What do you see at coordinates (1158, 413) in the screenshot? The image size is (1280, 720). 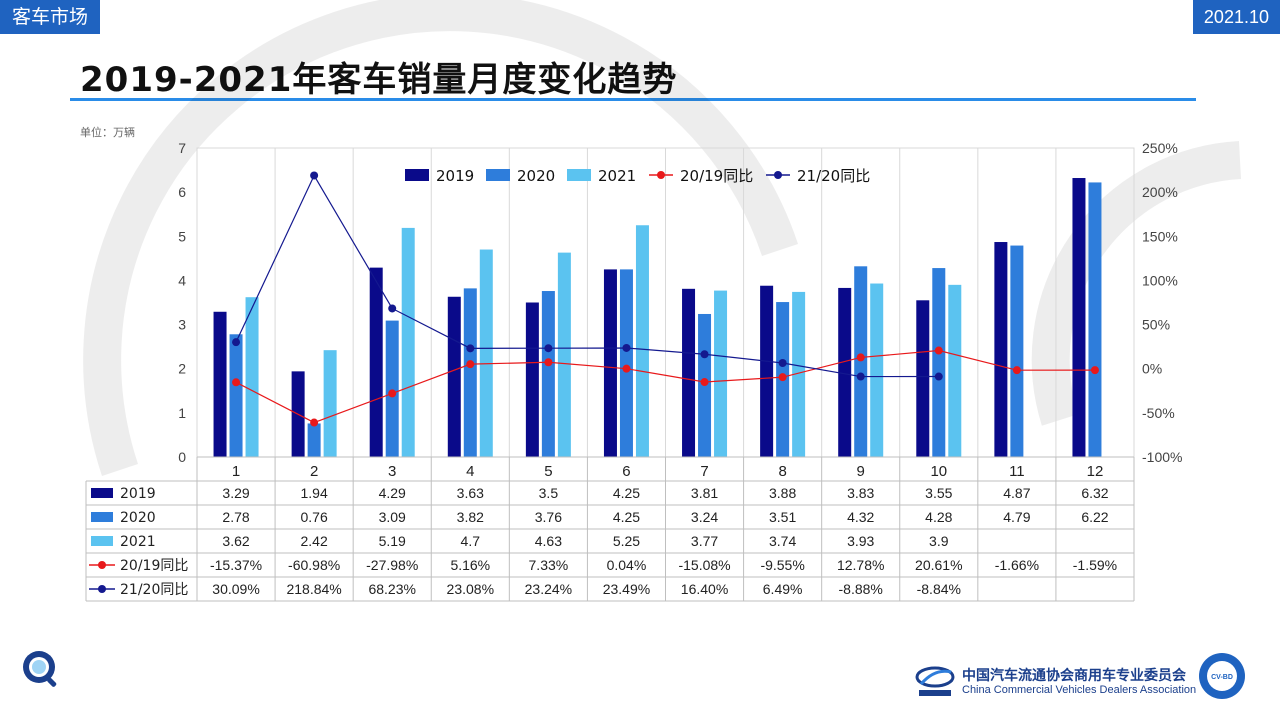 I see `y-right-tick-label: -50%` at bounding box center [1158, 413].